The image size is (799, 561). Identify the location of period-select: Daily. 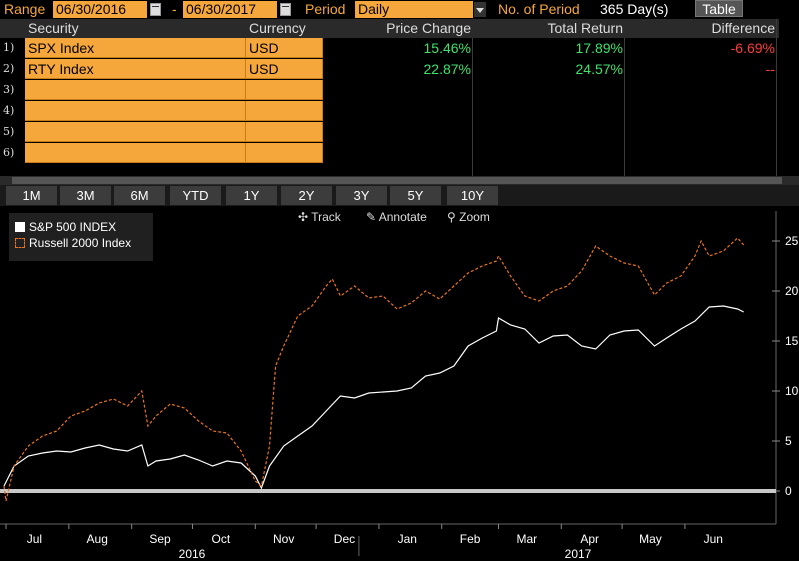
(414, 9).